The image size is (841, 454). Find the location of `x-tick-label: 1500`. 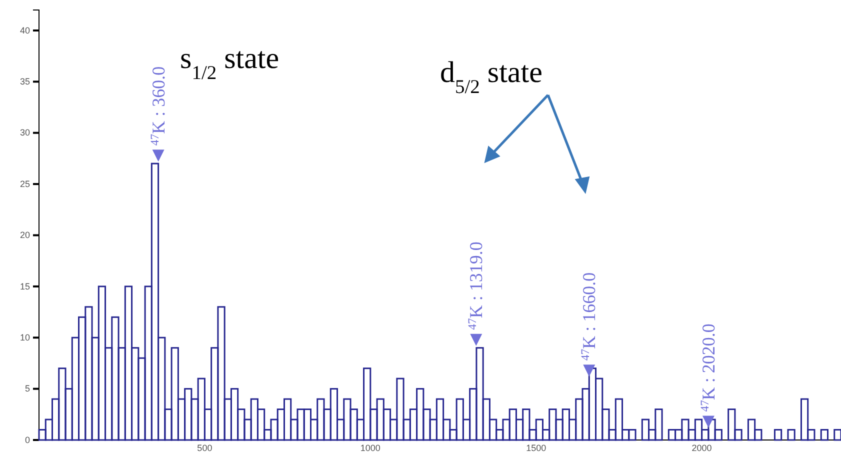

x-tick-label: 1500 is located at coordinates (536, 448).